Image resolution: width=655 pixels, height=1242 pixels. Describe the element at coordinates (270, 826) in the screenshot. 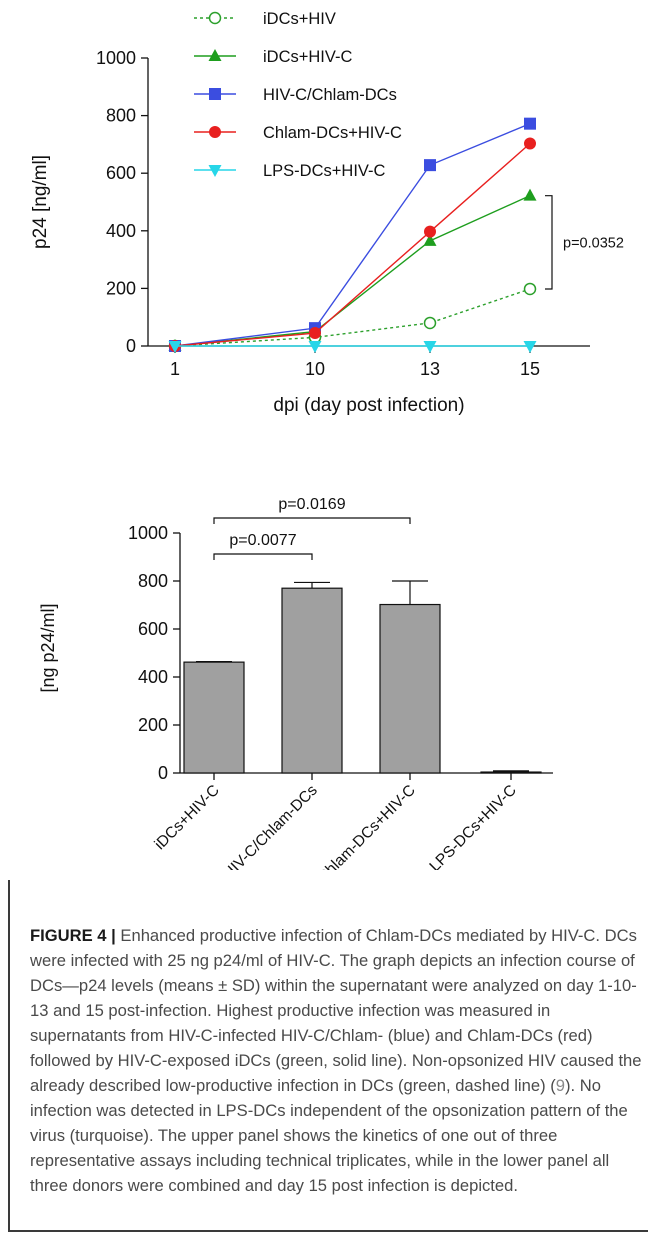

I see `x-tick-label: HIV-C/Chlam-DCs` at that location.